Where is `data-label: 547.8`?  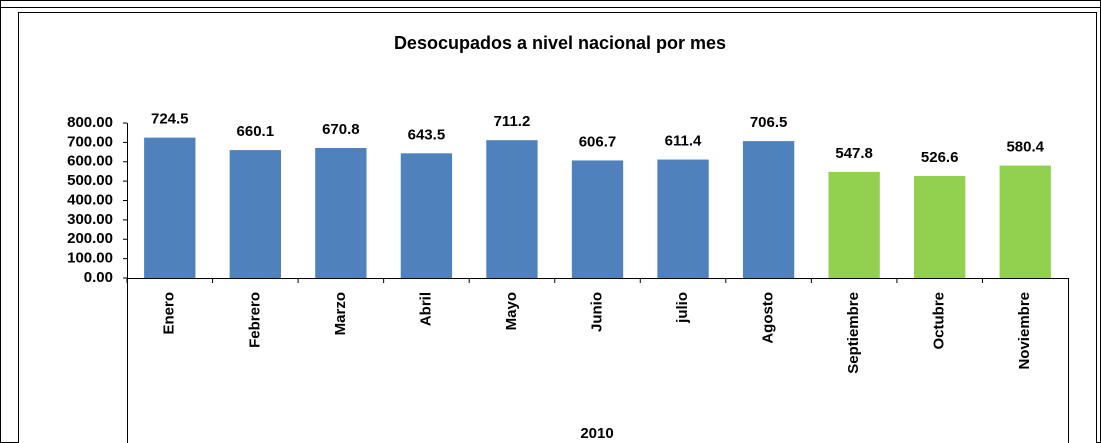 data-label: 547.8 is located at coordinates (854, 153).